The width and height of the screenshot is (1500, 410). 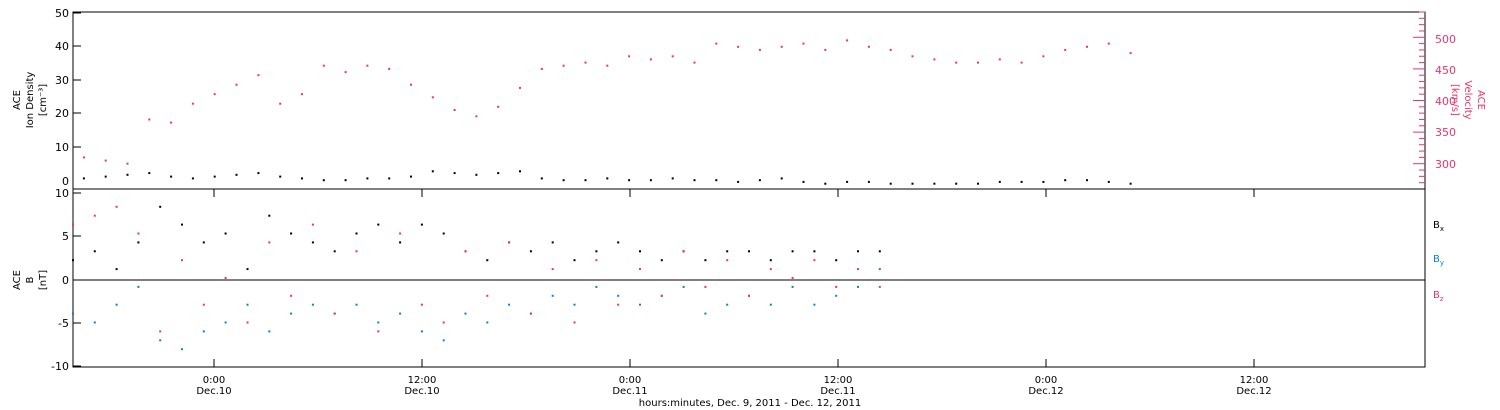 I want to click on density-tick-label: 30, so click(x=62, y=80).